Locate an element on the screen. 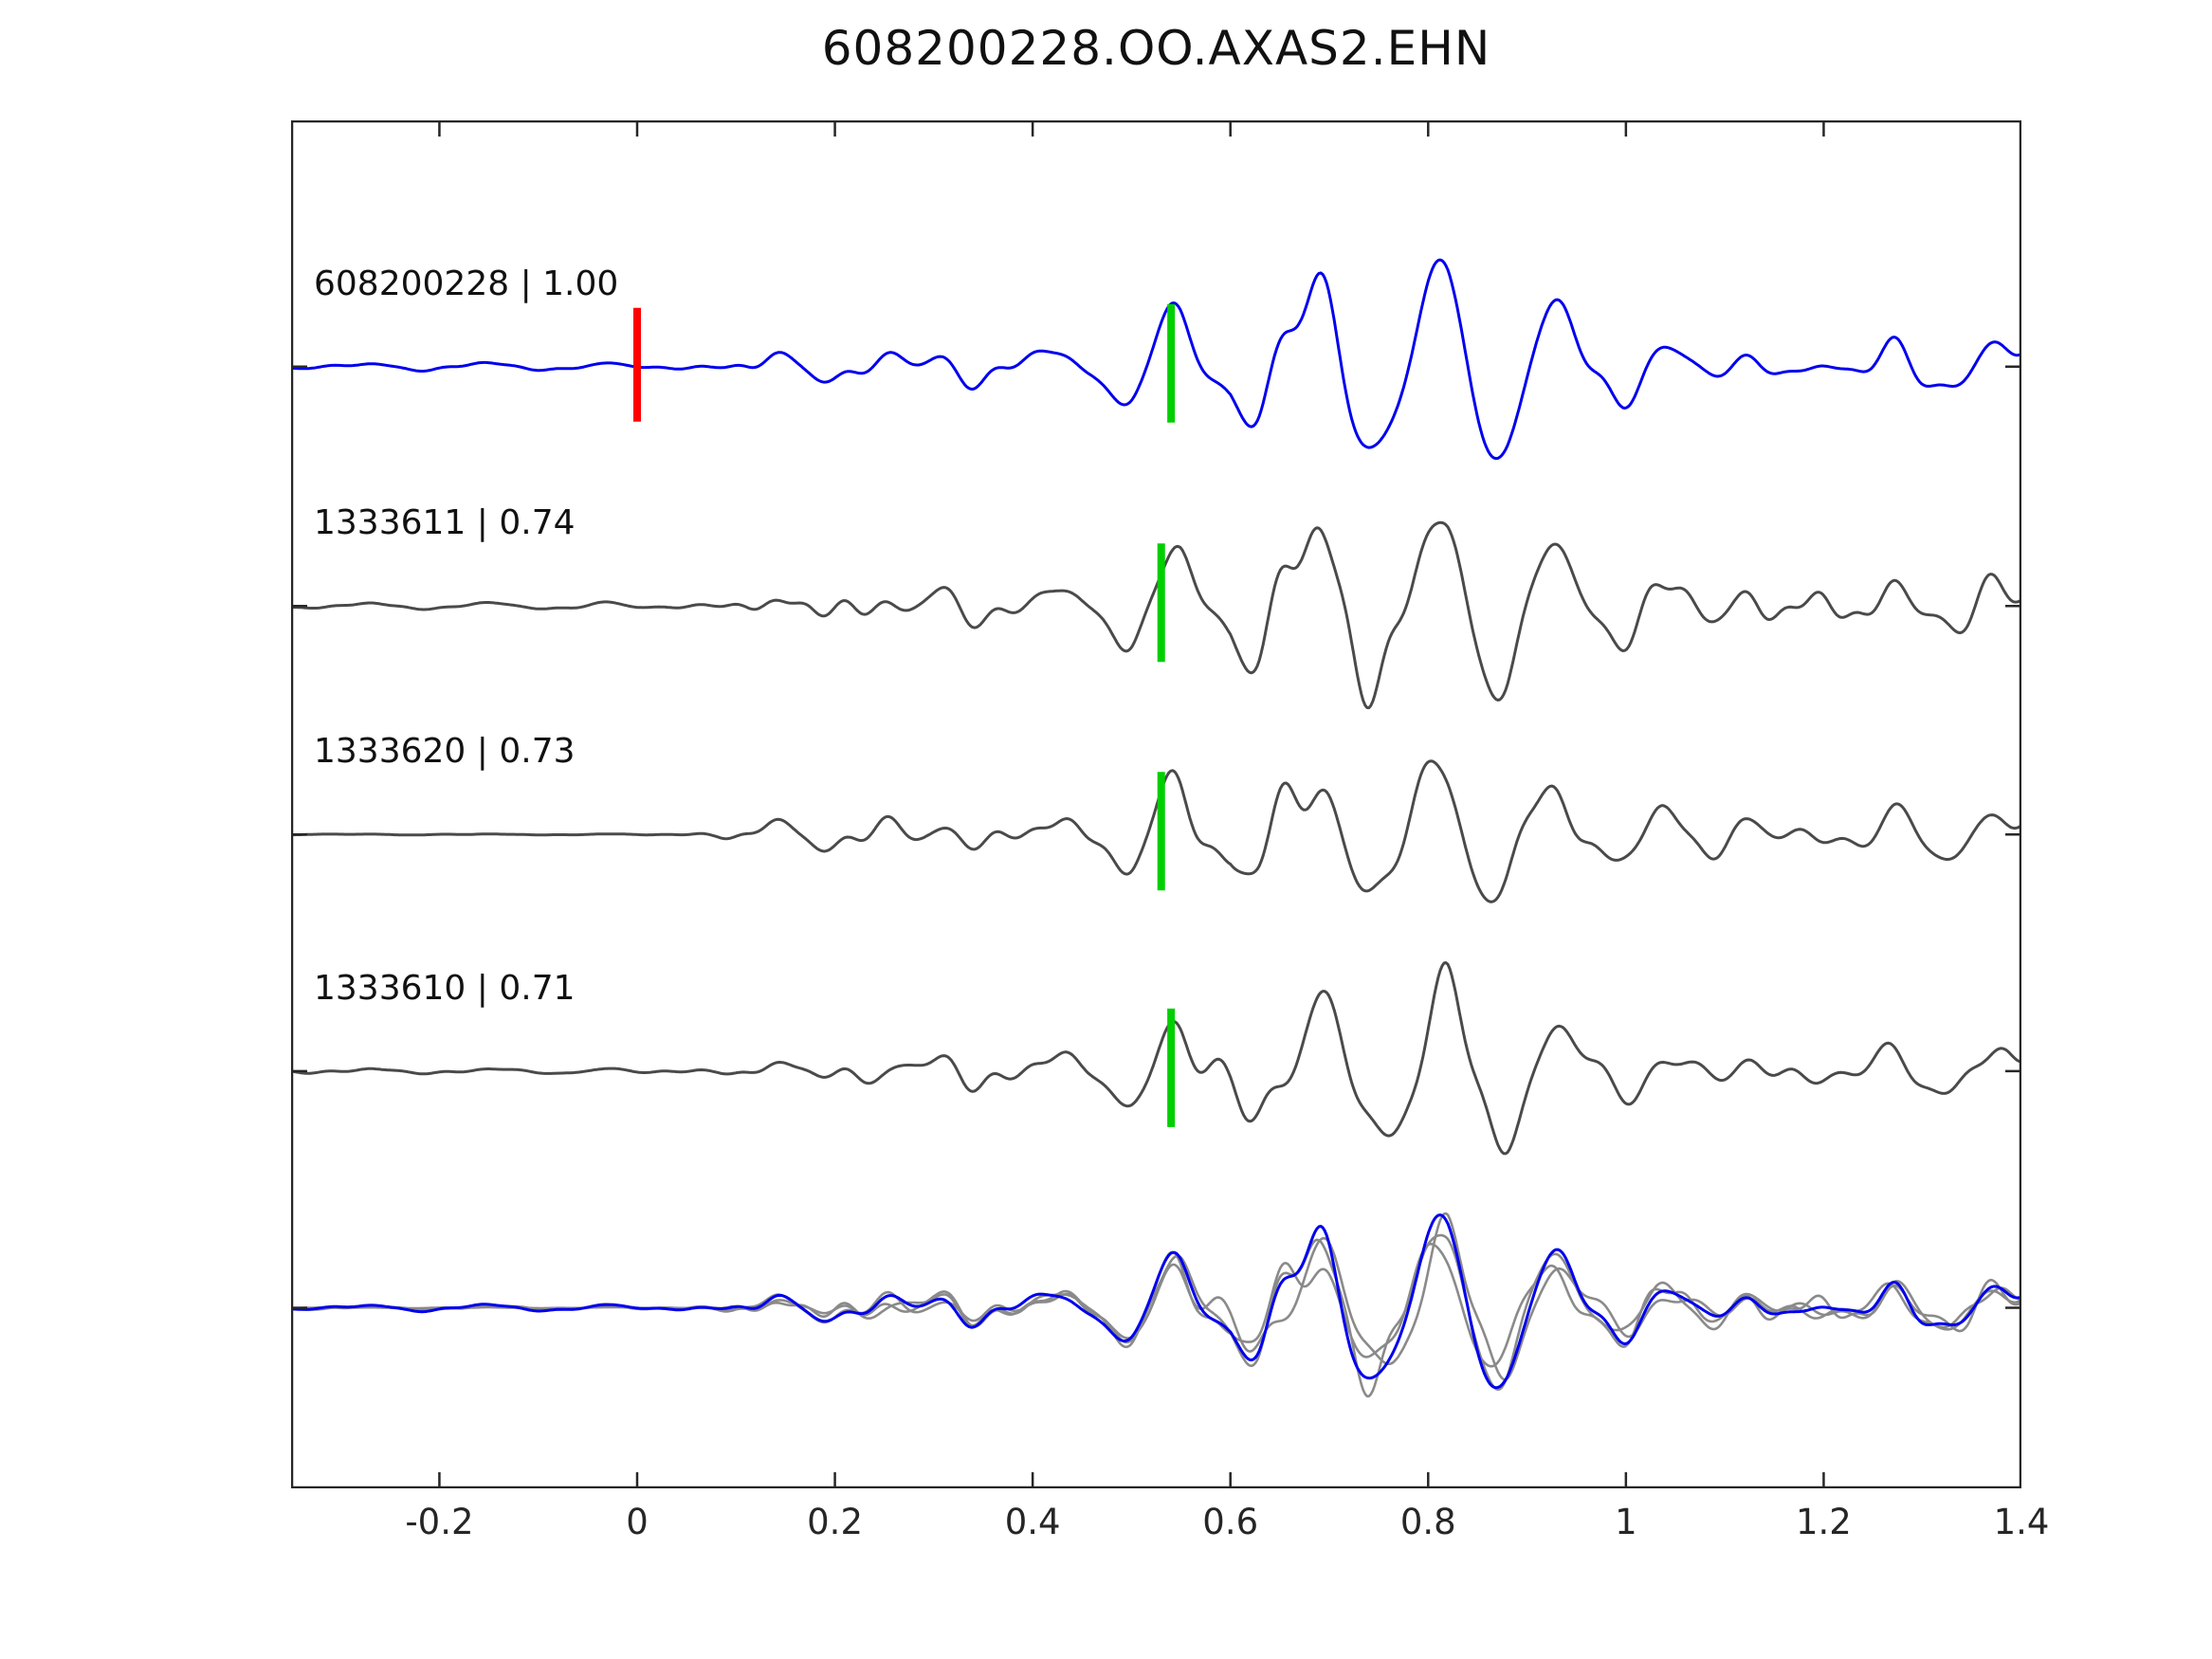 The height and width of the screenshot is (1659, 2212). x-tick-label: 0.2 is located at coordinates (835, 1522).